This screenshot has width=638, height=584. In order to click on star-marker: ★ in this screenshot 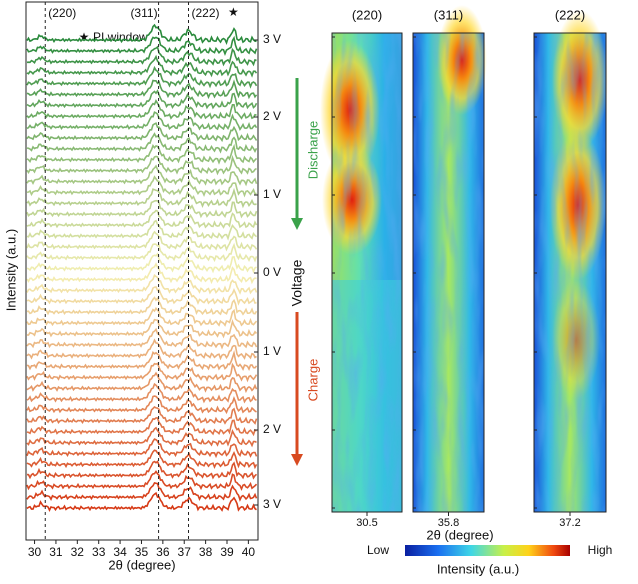, I will do `click(233, 12)`.